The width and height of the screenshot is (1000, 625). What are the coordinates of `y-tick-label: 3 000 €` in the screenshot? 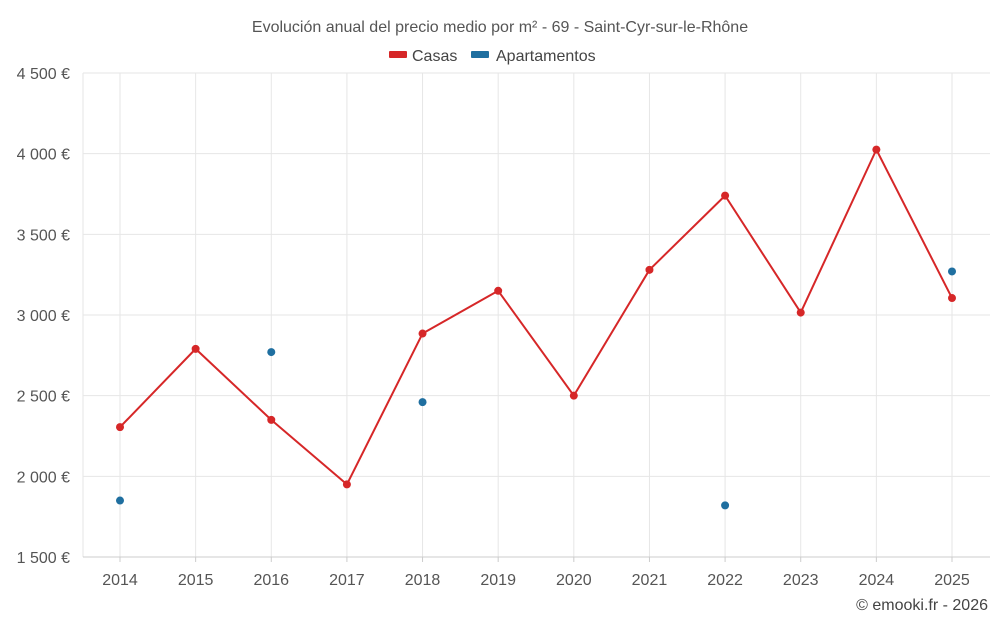 It's located at (43, 316).